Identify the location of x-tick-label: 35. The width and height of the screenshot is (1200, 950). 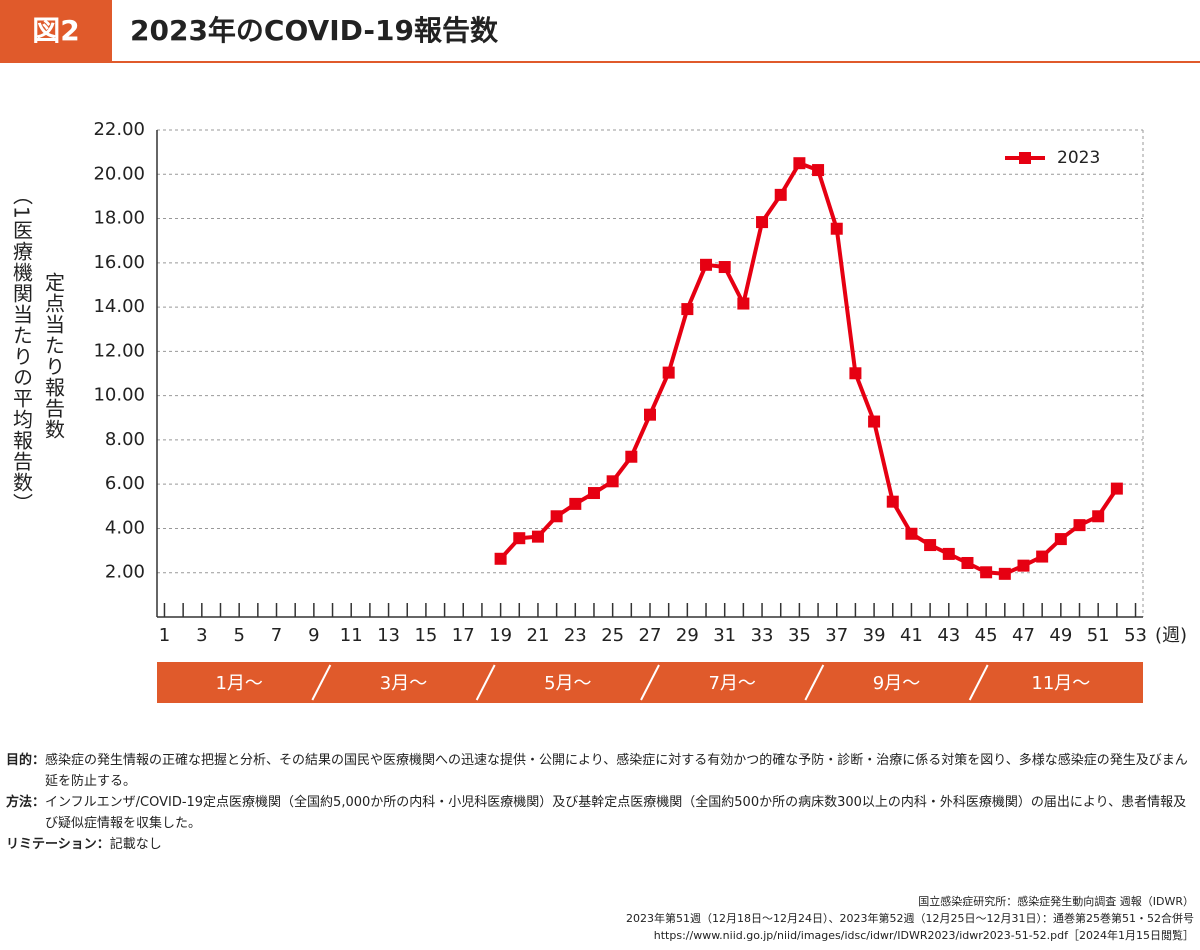
(799, 635).